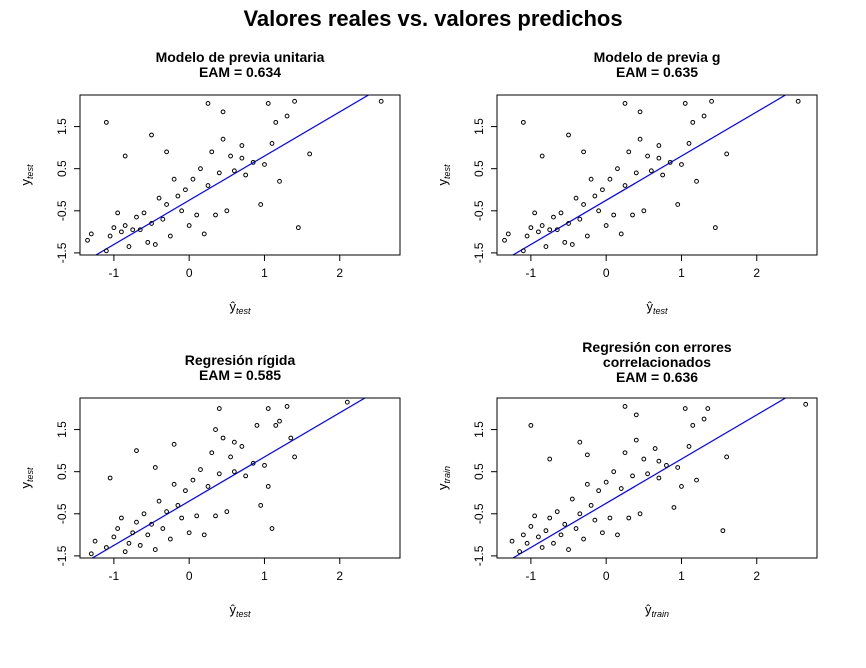 This screenshot has width=866, height=668. What do you see at coordinates (606, 273) in the screenshot?
I see `x-tick-label: 0` at bounding box center [606, 273].